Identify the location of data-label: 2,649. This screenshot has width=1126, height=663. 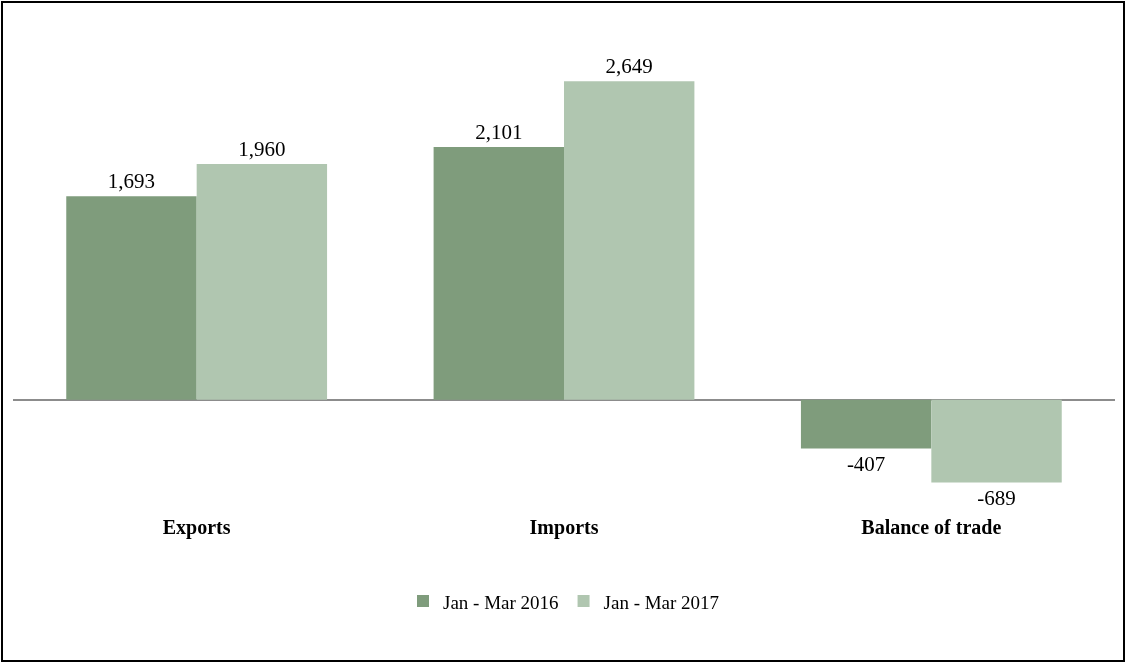
(629, 66).